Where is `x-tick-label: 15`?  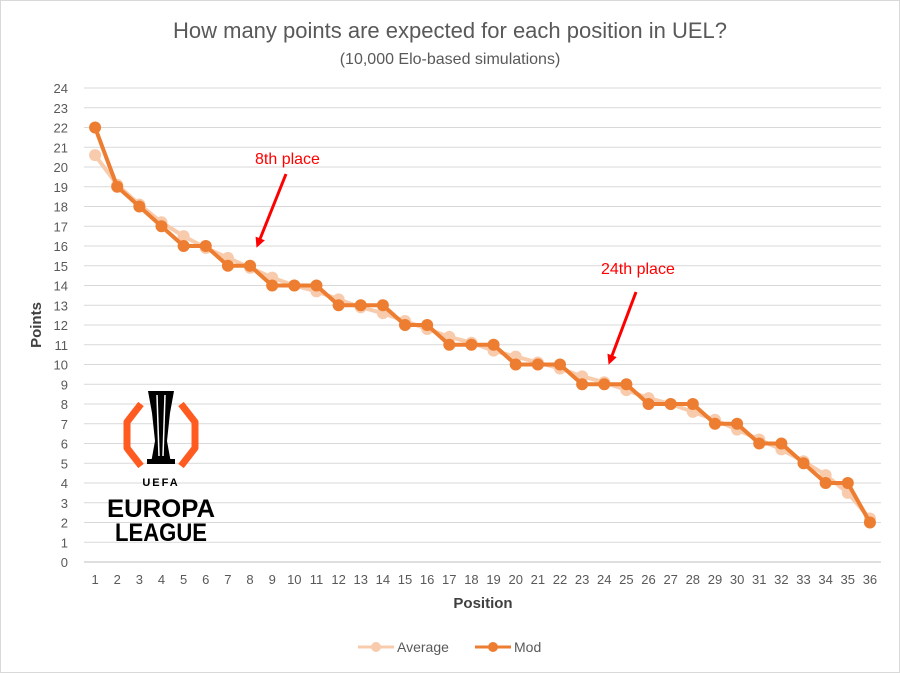 x-tick-label: 15 is located at coordinates (405, 579).